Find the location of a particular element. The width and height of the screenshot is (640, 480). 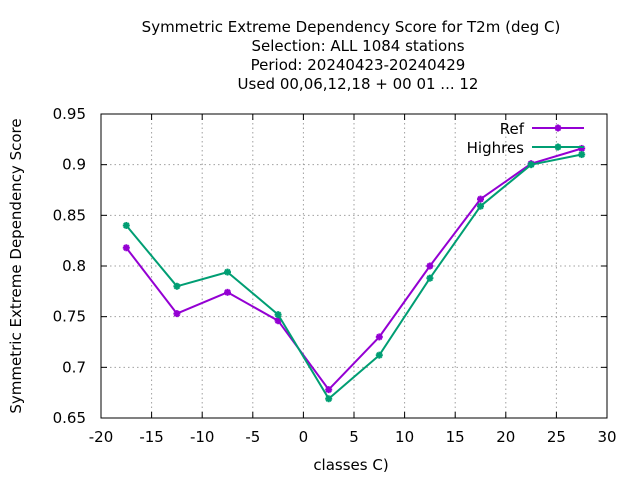

title-line-3: Period: 20240423-20240429 is located at coordinates (358, 65).